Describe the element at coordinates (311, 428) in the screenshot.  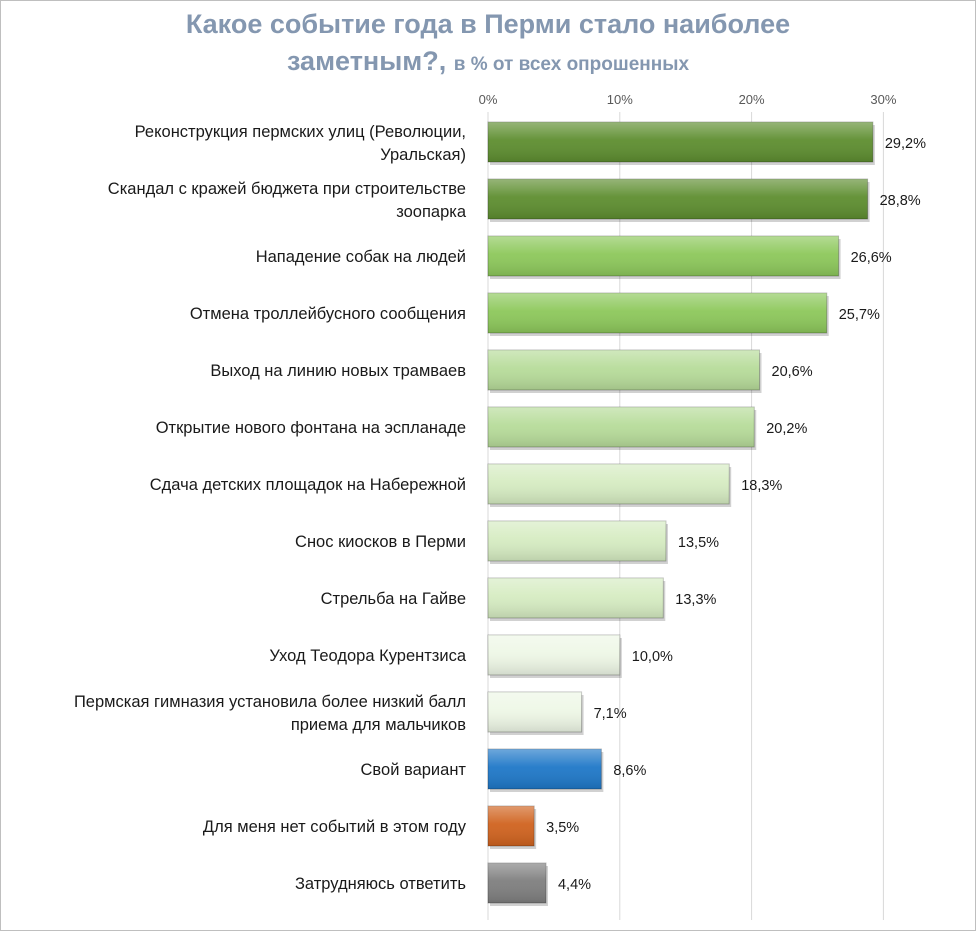
I see `category-label: Открытие нового фонтана на эспланаде` at that location.